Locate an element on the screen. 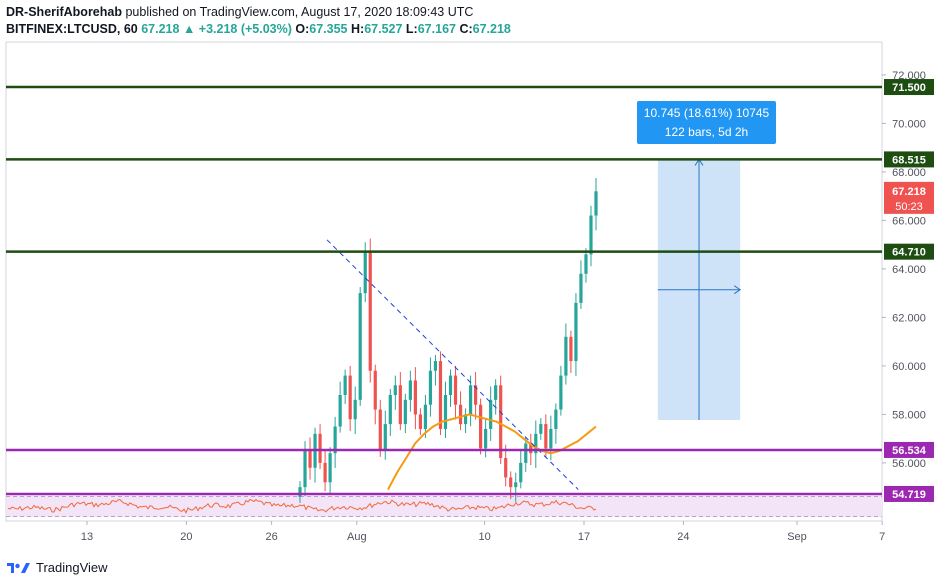  x-tick-label: 17 is located at coordinates (584, 537).